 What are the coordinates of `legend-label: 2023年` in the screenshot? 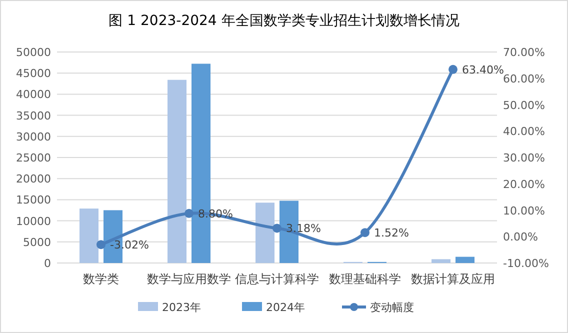 It's located at (181, 307).